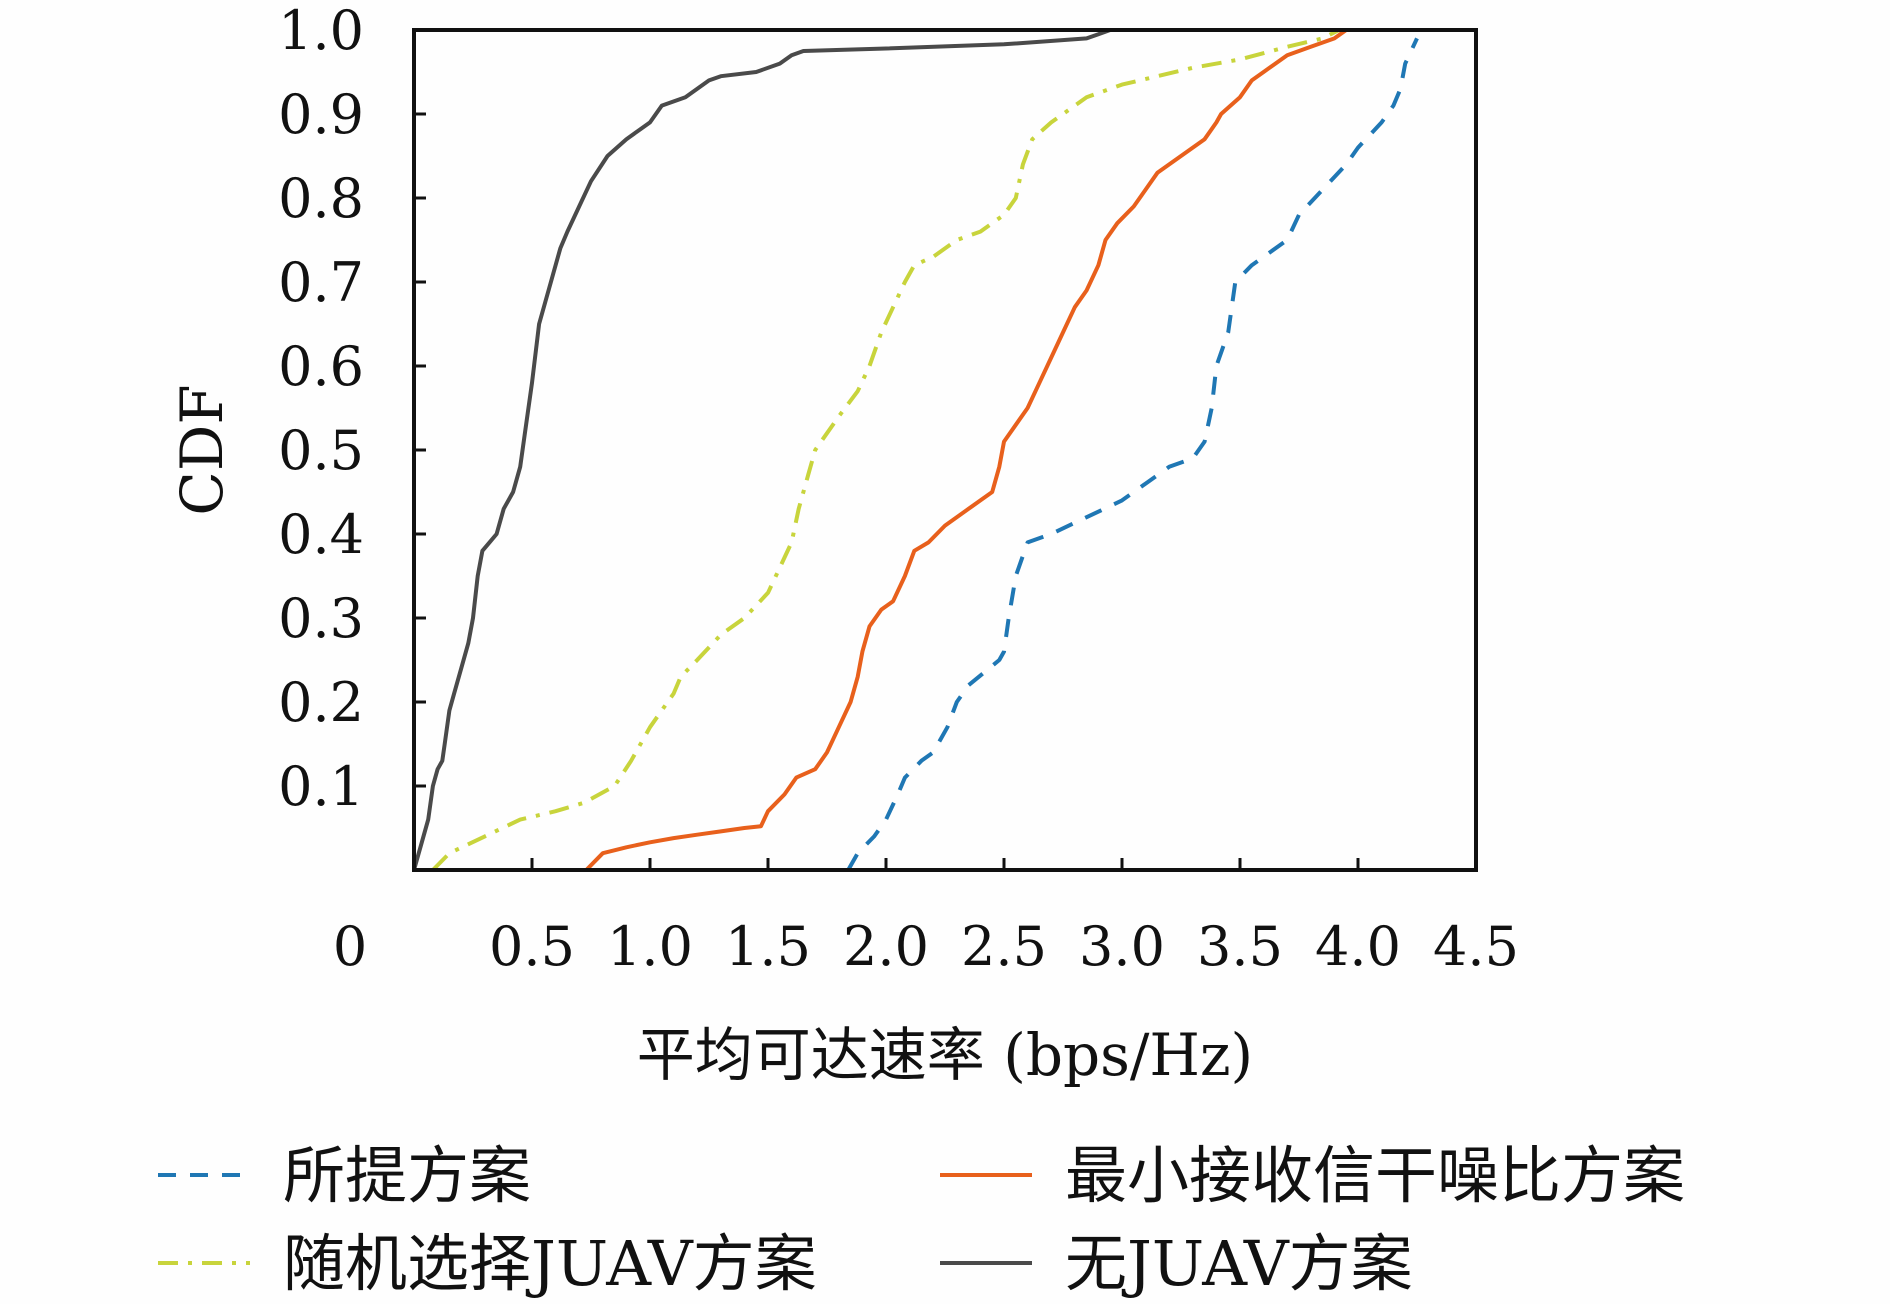 The image size is (1890, 1304). I want to click on x-tick-label: 4.0, so click(1358, 946).